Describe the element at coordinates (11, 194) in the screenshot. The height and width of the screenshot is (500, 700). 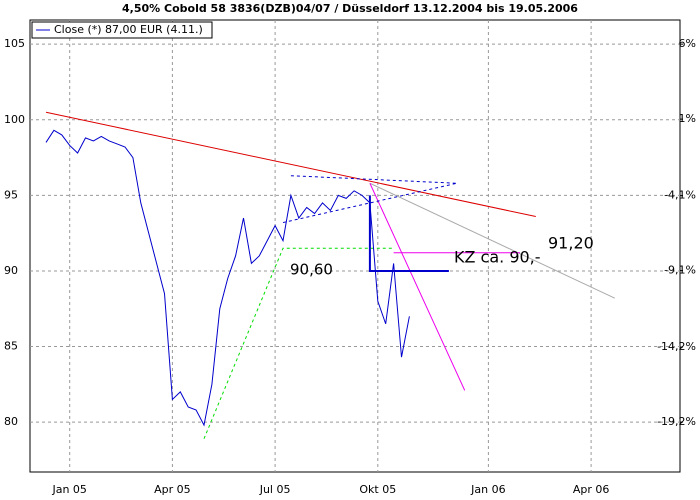
I see `y-tick-label: 95` at that location.